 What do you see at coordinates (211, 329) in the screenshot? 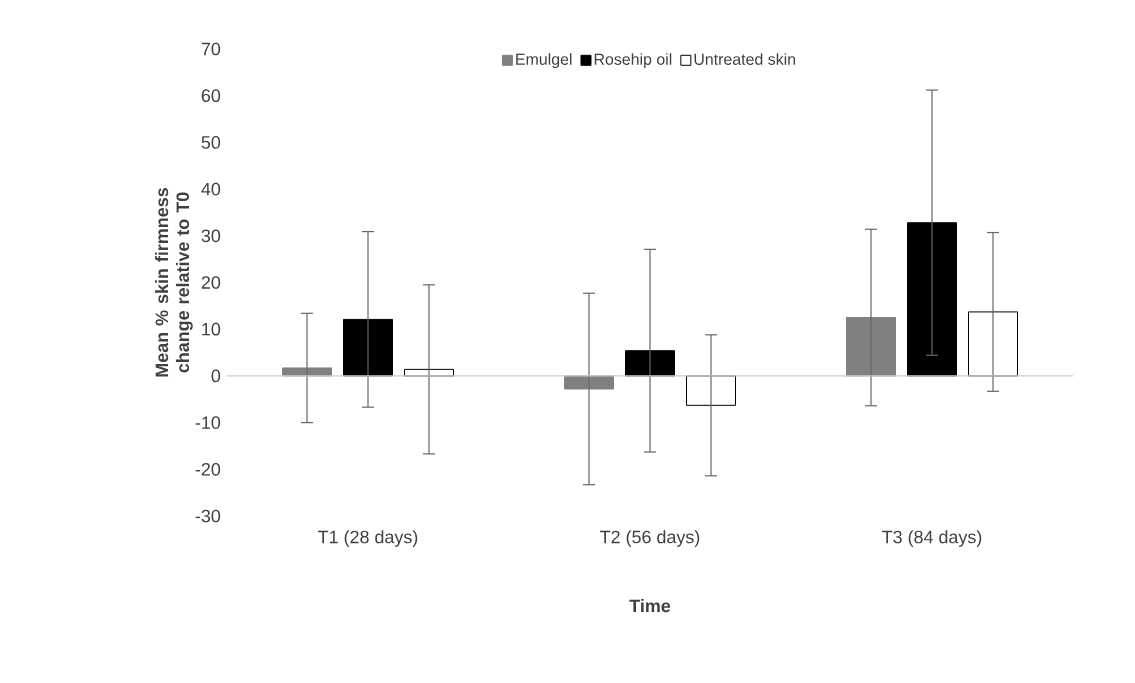
I see `y-tick-label: 10` at bounding box center [211, 329].